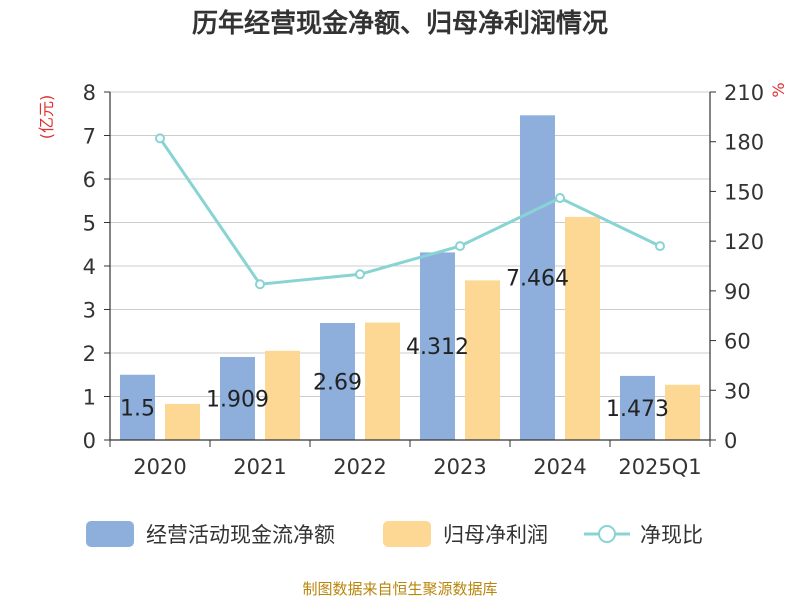  What do you see at coordinates (737, 342) in the screenshot?
I see `right-tick-label: 60` at bounding box center [737, 342].